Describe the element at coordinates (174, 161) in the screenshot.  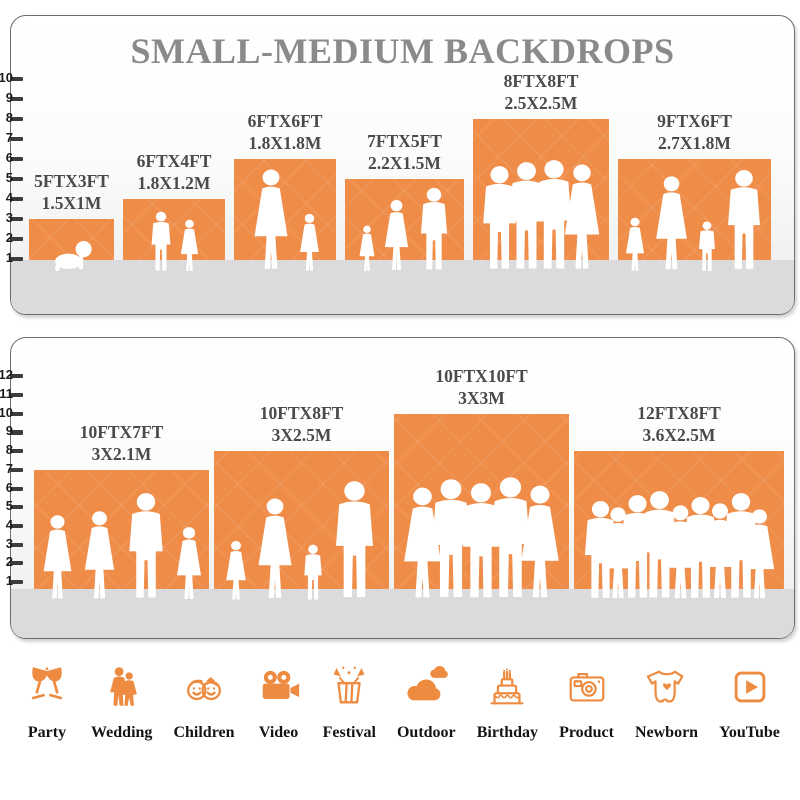
I see `size-feet: 6FTX4FT` at that location.